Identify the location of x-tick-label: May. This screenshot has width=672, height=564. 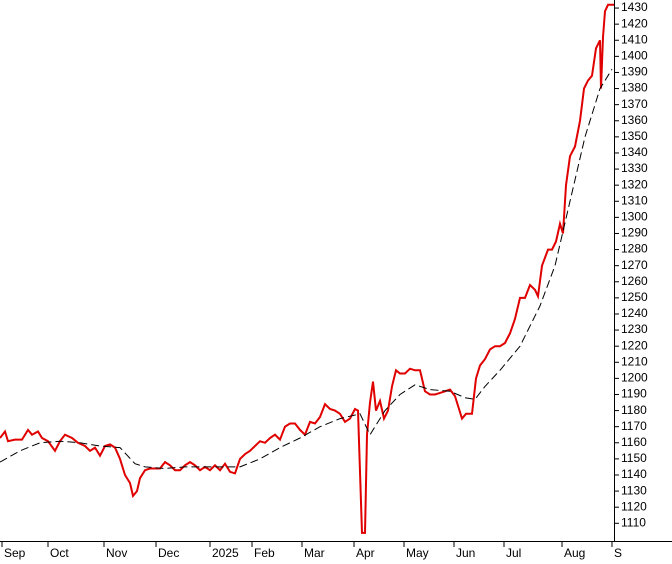
(417, 553).